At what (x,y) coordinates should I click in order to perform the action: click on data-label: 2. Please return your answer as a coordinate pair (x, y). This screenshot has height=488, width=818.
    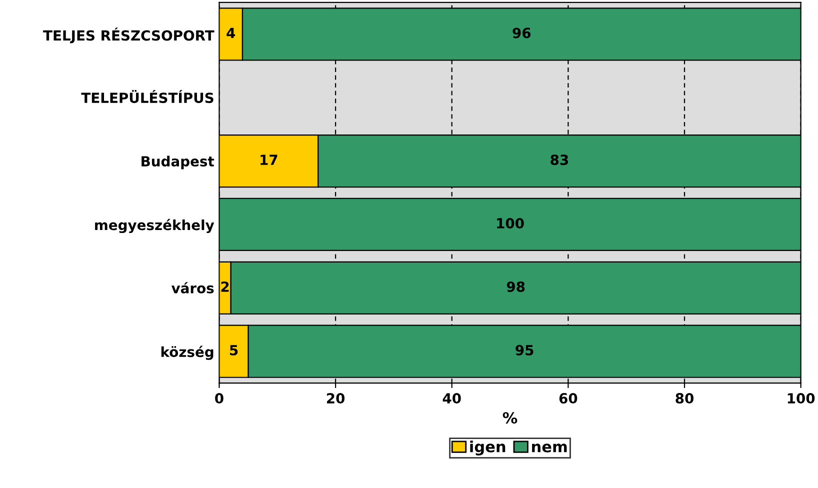
    Looking at the image, I should click on (225, 286).